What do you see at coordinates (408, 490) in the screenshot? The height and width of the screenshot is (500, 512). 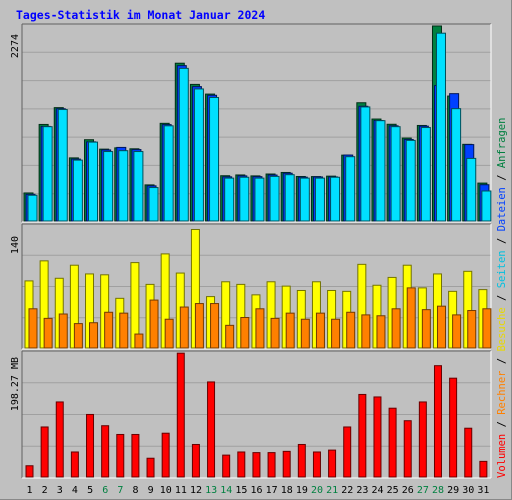 I see `x-tick-label-day-26: 26` at bounding box center [408, 490].